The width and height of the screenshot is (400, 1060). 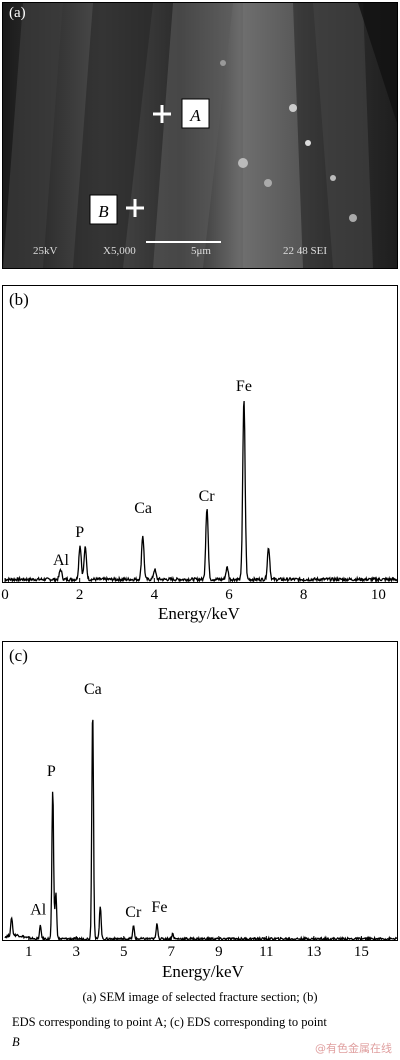 What do you see at coordinates (119, 251) in the screenshot?
I see `sem-magnification: X5,000` at bounding box center [119, 251].